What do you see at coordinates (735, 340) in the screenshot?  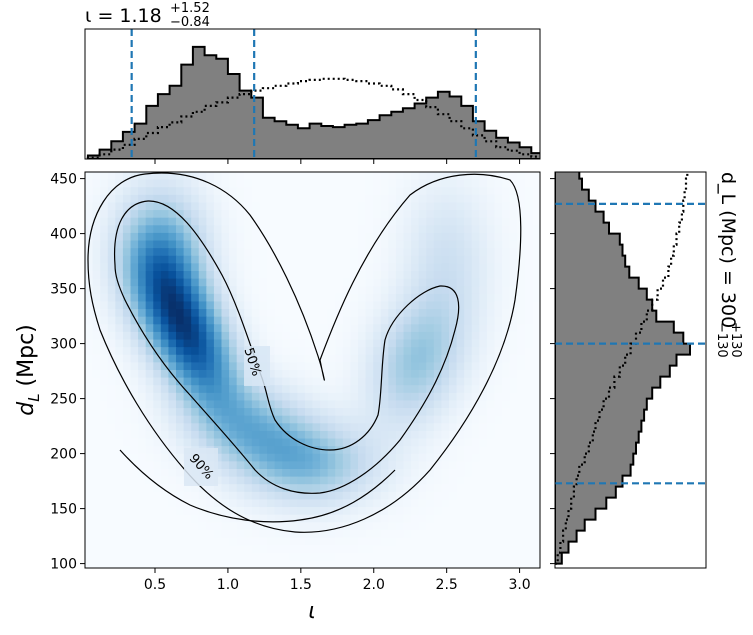 I see `right-title-sup: +130` at bounding box center [735, 340].